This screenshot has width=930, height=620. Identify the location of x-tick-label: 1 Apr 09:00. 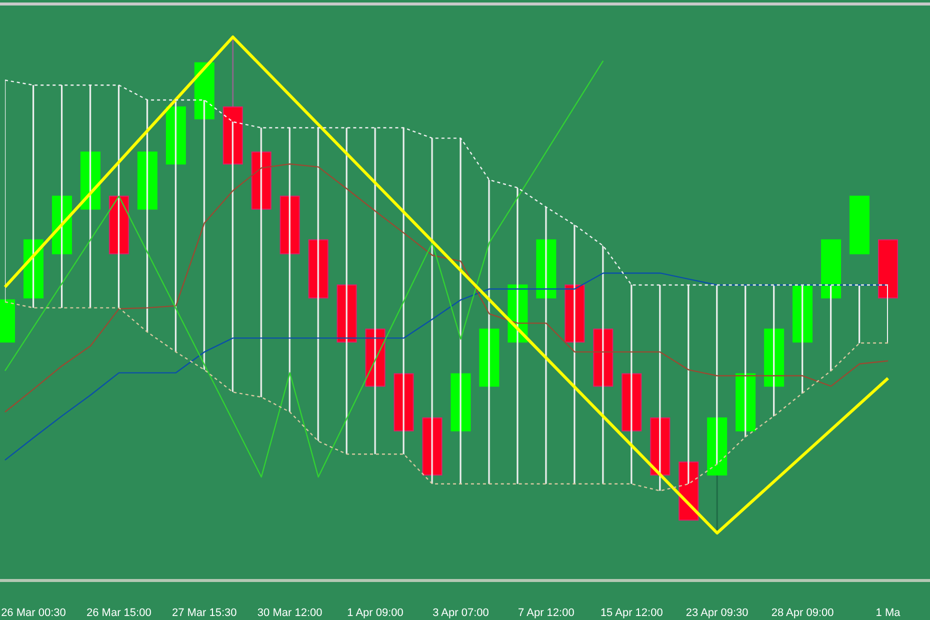
(375, 613).